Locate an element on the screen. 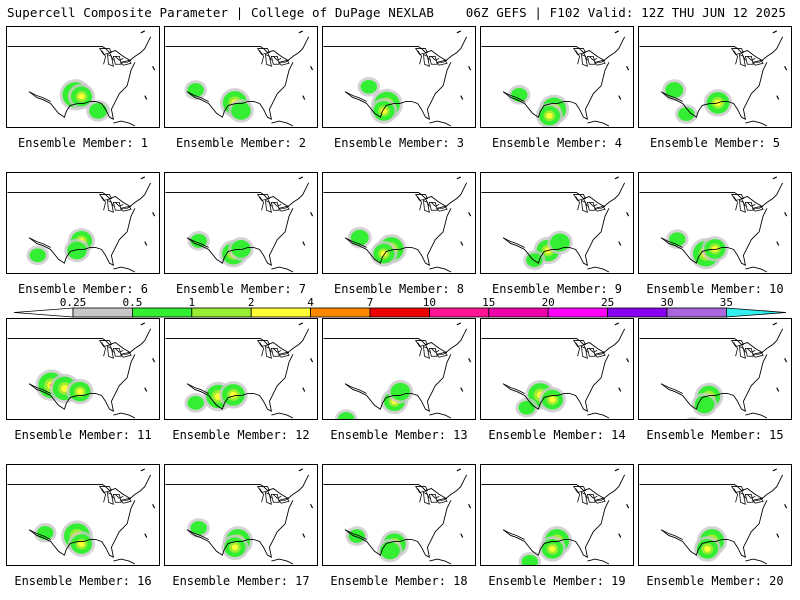  ensemble-member-label: Ensemble Member: 11 is located at coordinates (83, 435).